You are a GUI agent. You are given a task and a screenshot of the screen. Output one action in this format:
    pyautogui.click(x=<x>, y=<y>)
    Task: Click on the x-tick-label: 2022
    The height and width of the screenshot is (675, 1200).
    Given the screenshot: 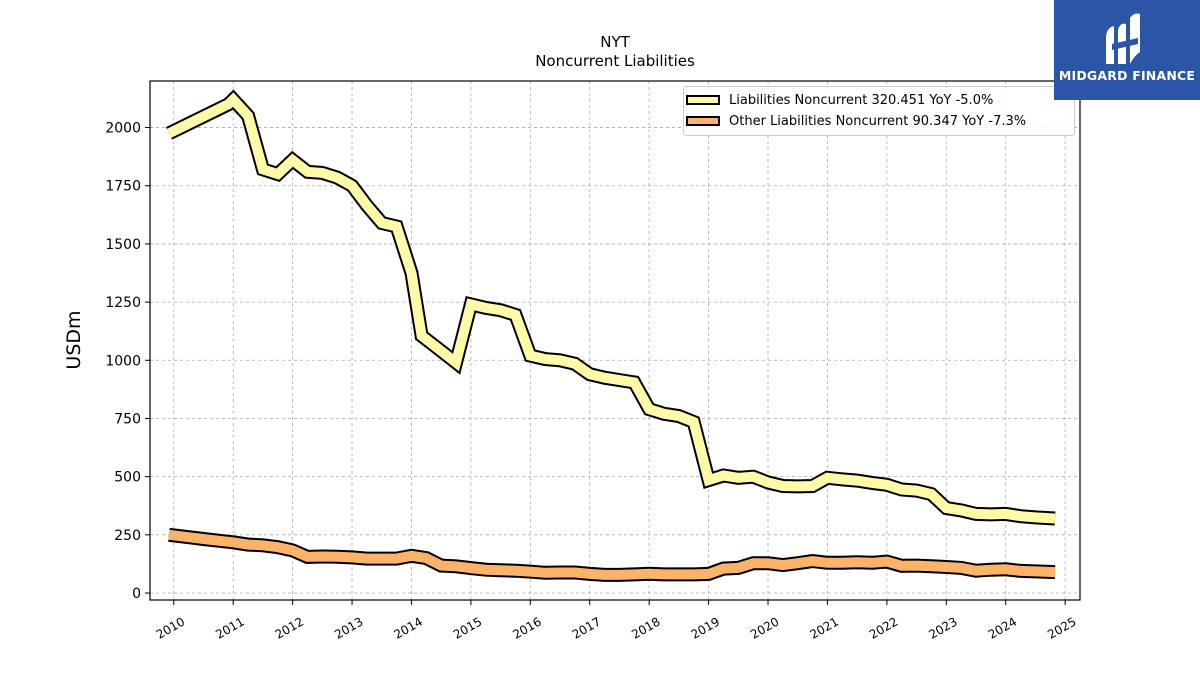 What is the action you would take?
    pyautogui.click(x=883, y=627)
    